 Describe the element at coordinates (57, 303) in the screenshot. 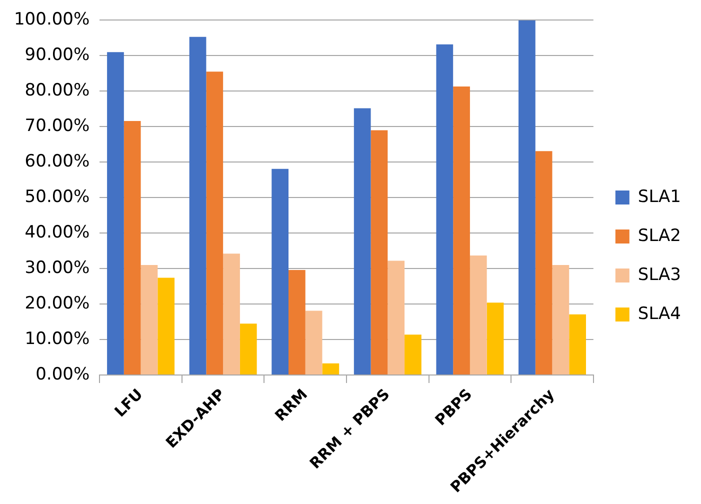

I see `y-tick-label: 20.00%` at that location.